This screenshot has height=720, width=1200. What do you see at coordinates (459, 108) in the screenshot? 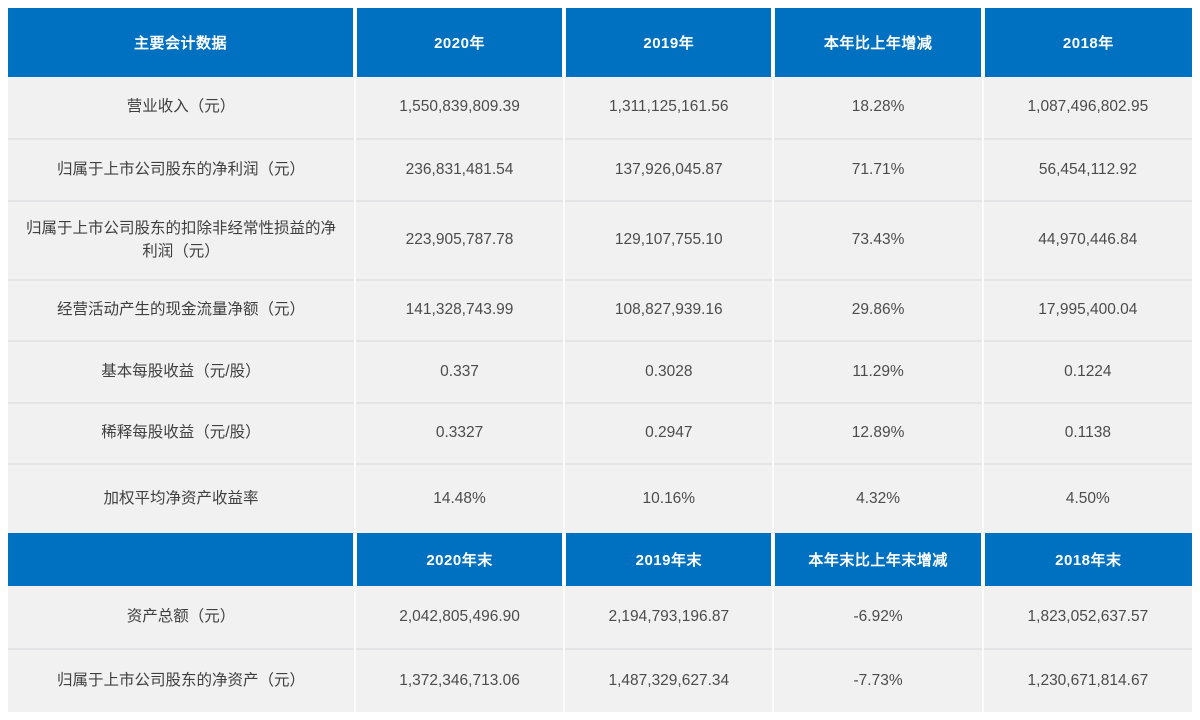
I see `cell-2020: 1,550,839,809.39` at bounding box center [459, 108].